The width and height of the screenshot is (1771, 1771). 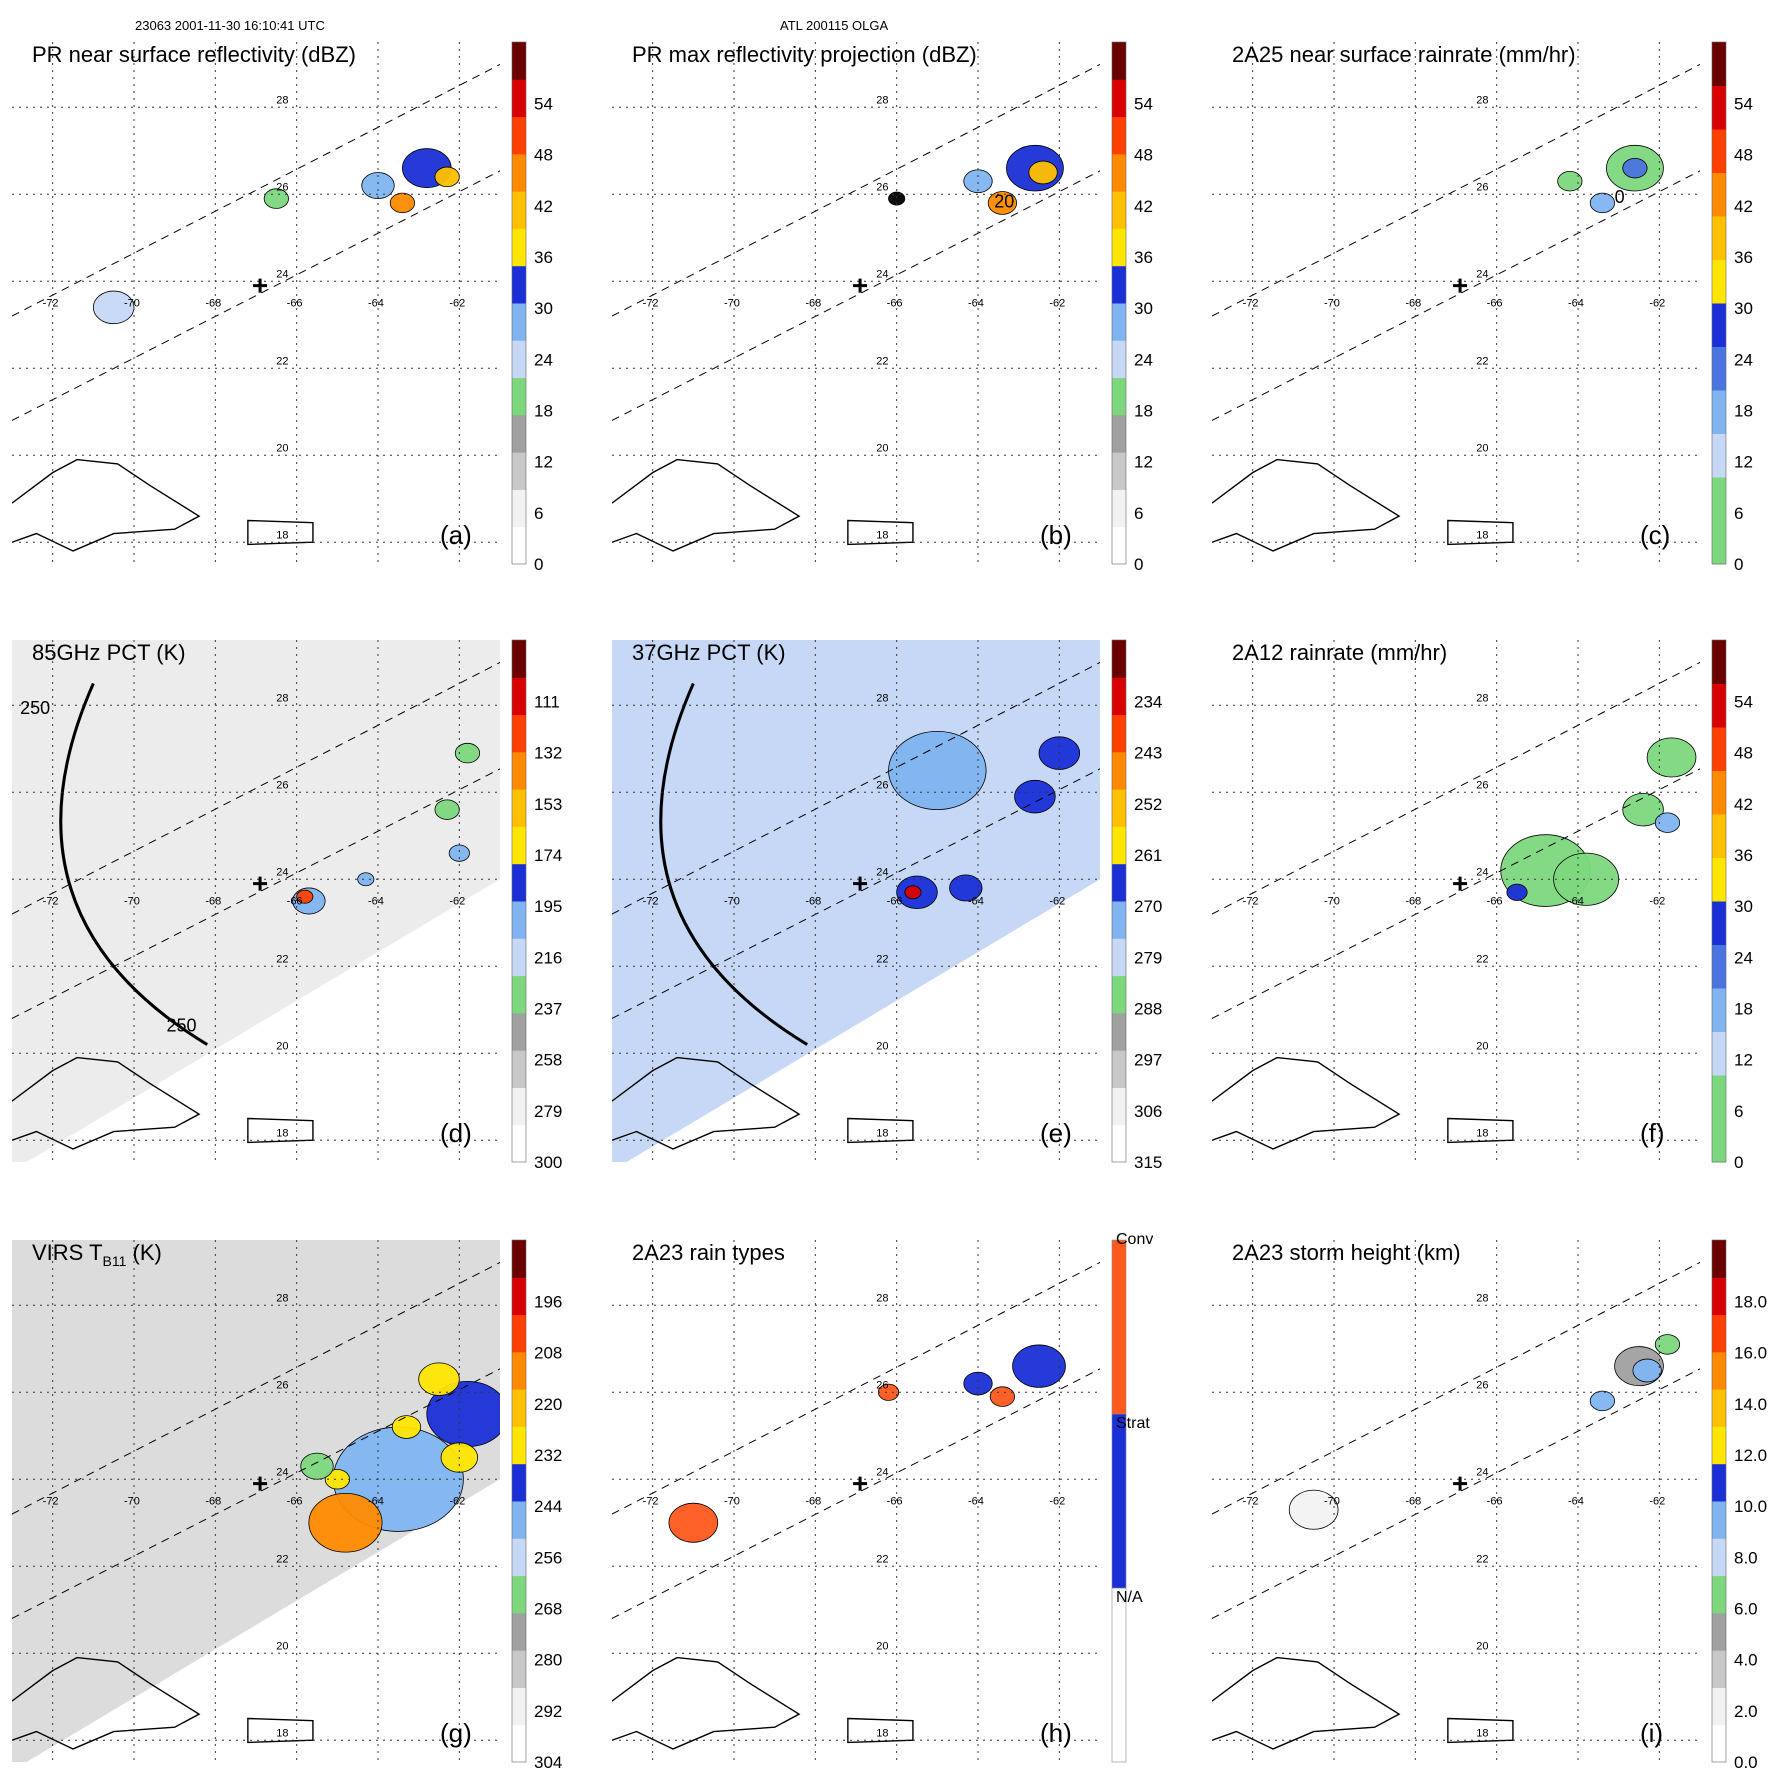 I want to click on colorbar-tick-label: 234, so click(x=1148, y=701).